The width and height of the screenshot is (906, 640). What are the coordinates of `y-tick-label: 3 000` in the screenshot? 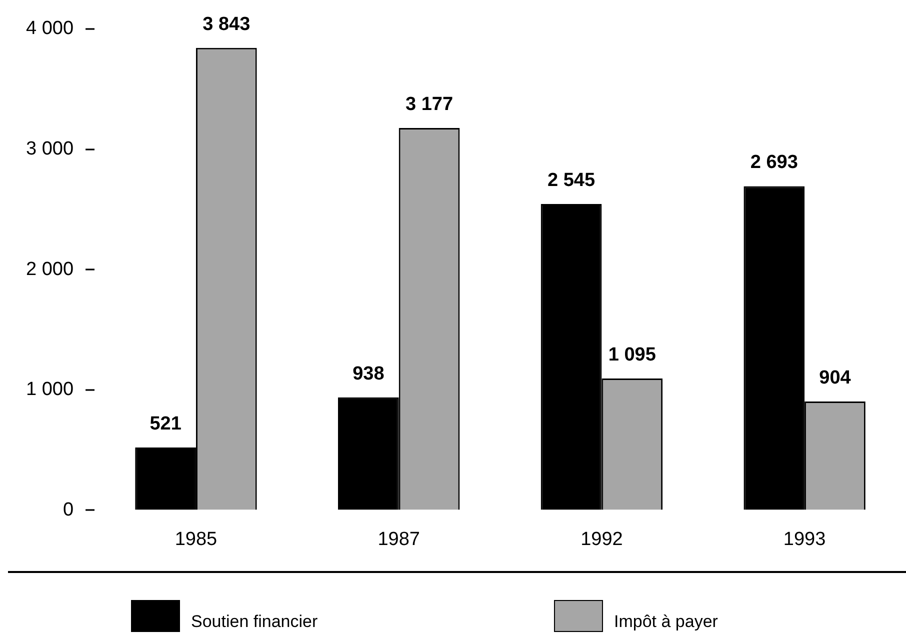 It's located at (50, 149).